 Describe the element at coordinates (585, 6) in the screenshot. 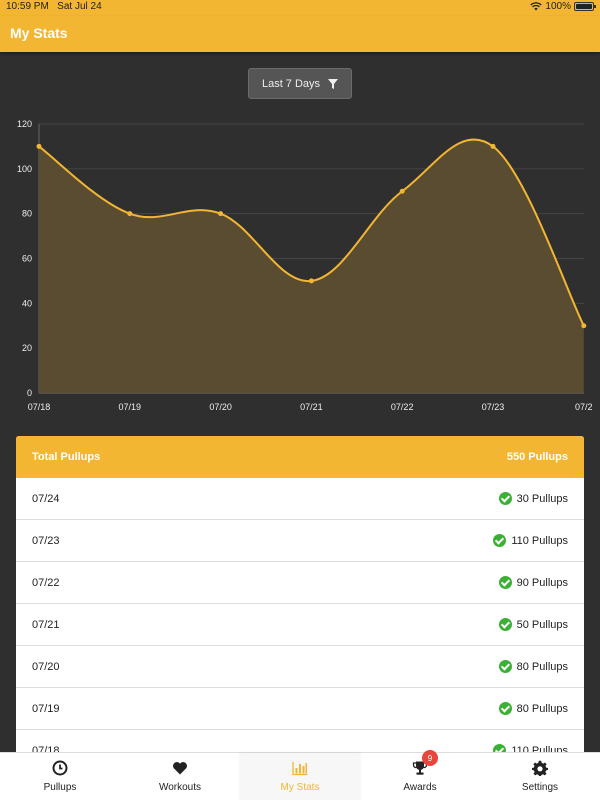

I see `battery-icon` at that location.